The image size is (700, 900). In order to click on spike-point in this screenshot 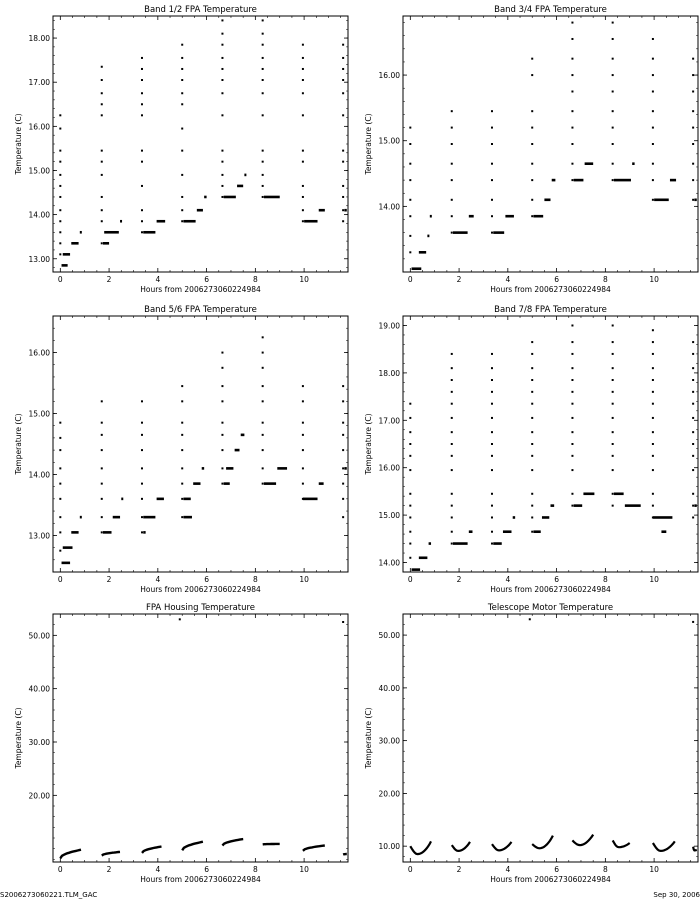, I will do `click(179, 619)`.